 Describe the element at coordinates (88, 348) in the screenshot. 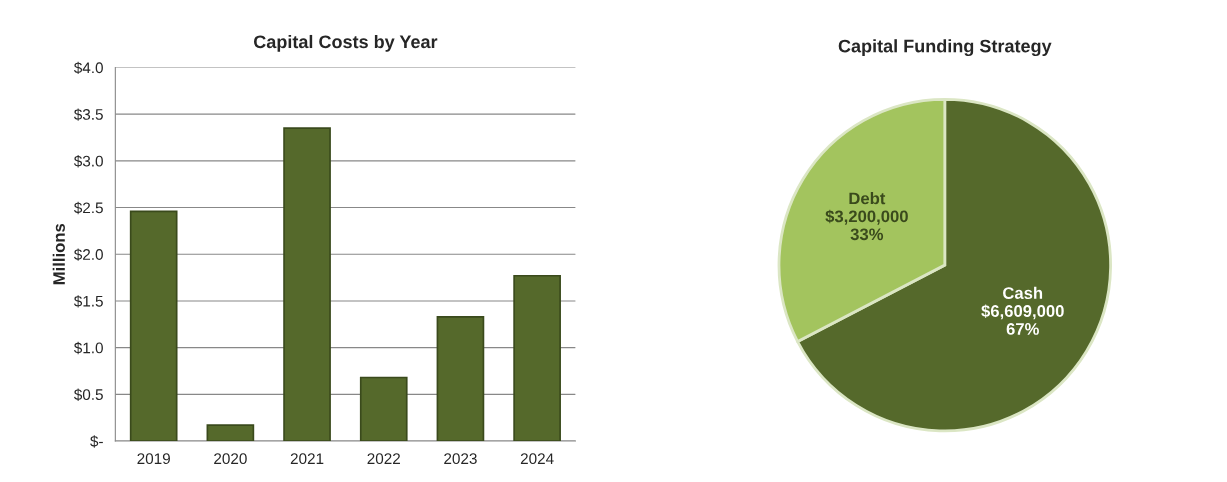

I see `y-tick-label: $1.0` at that location.